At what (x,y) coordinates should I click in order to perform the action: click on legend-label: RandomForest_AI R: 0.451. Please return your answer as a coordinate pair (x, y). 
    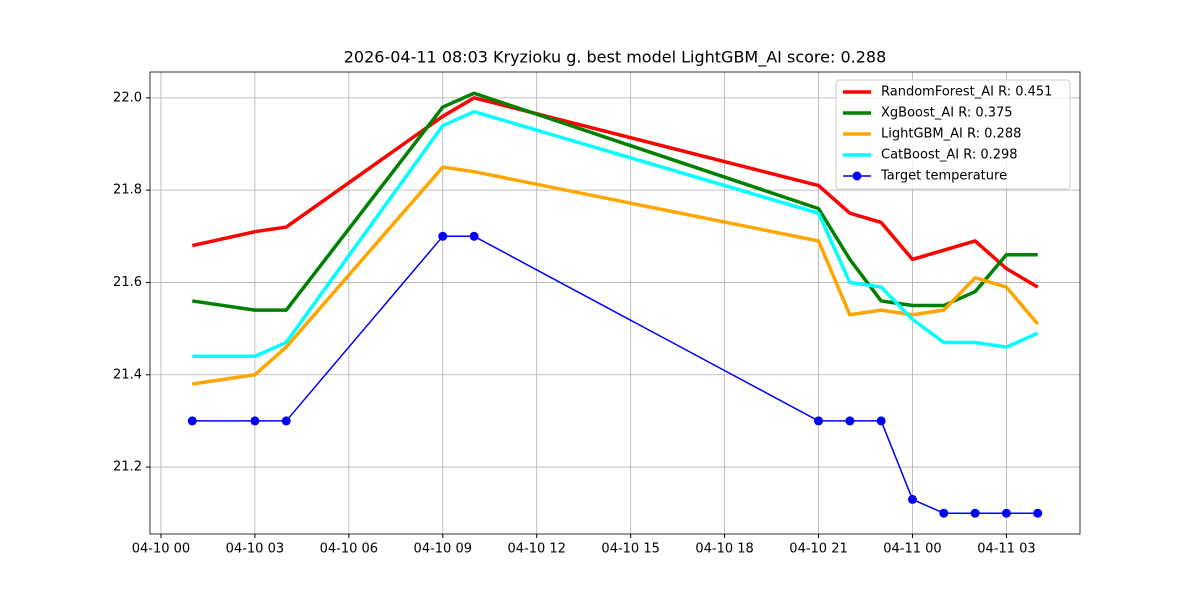
    Looking at the image, I should click on (966, 92).